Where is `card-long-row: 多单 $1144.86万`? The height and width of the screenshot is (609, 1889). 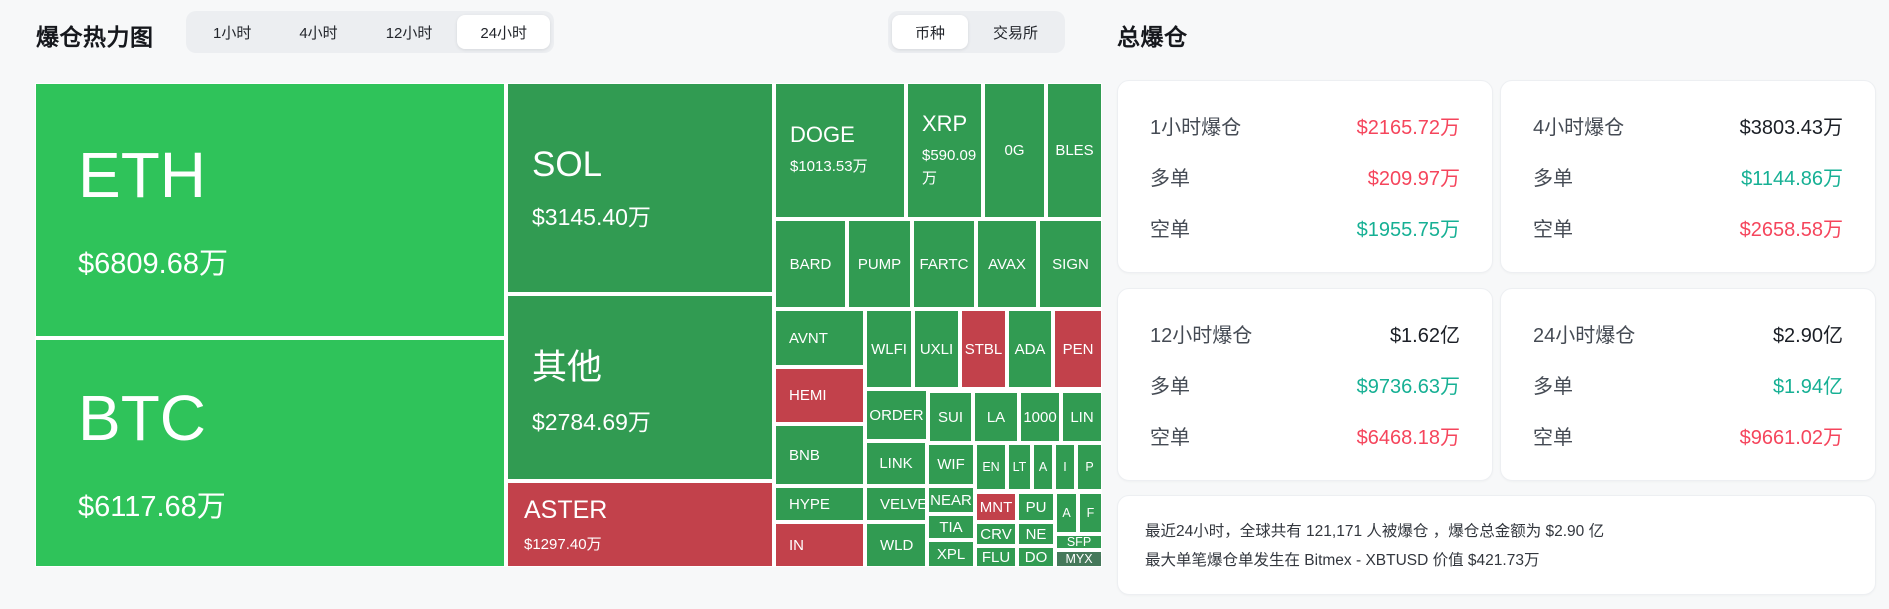
card-long-row: 多单 $1144.86万 is located at coordinates (1688, 176).